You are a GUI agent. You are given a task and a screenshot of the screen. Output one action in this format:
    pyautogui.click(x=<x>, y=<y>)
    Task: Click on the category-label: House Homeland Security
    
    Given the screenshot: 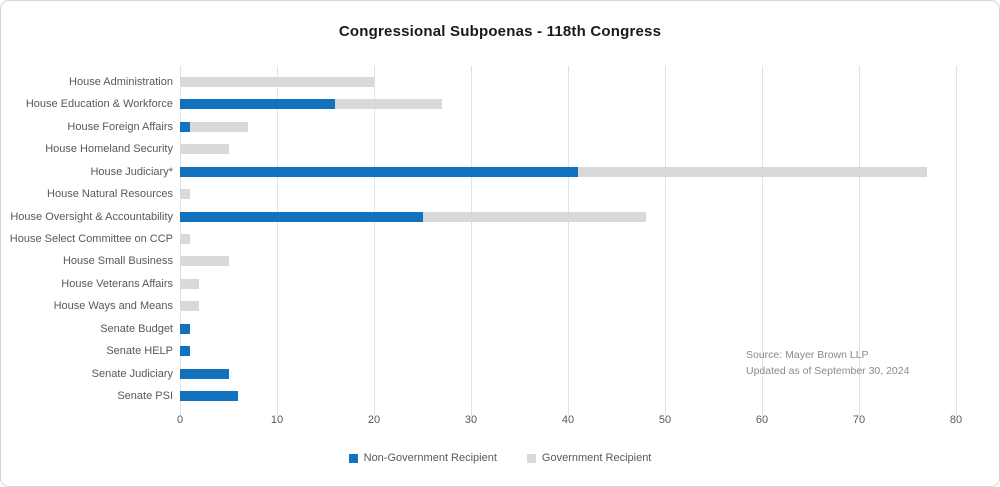 What is the action you would take?
    pyautogui.click(x=109, y=149)
    